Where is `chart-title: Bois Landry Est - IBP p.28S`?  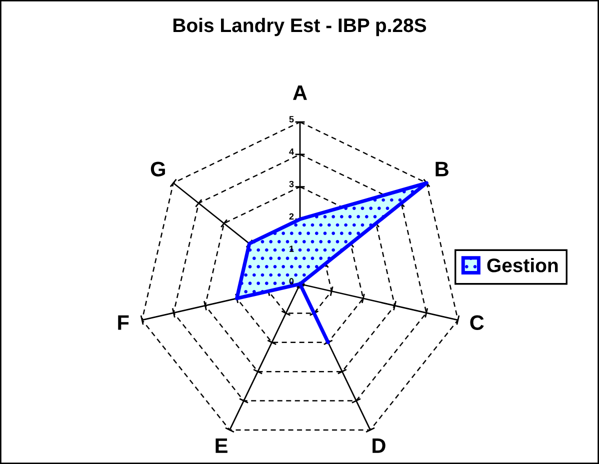
chart-title: Bois Landry Est - IBP p.28S is located at coordinates (299, 27).